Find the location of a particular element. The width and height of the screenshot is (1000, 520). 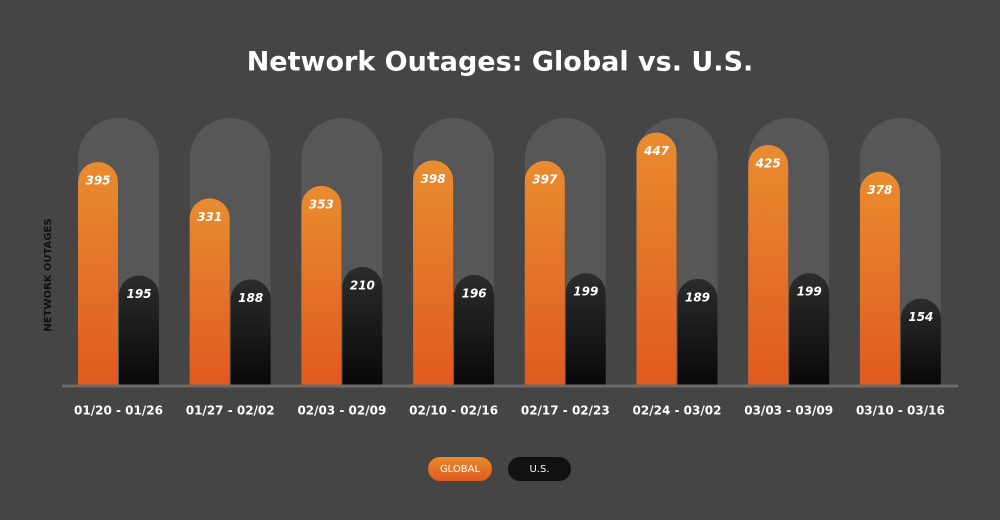

value-label: 425 is located at coordinates (768, 164).